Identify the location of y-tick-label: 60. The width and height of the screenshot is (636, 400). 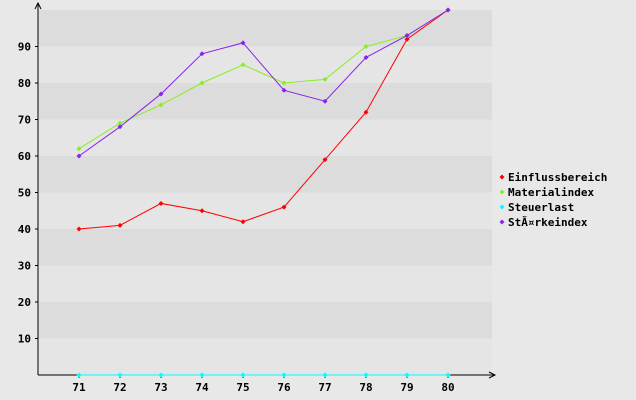
(24, 156).